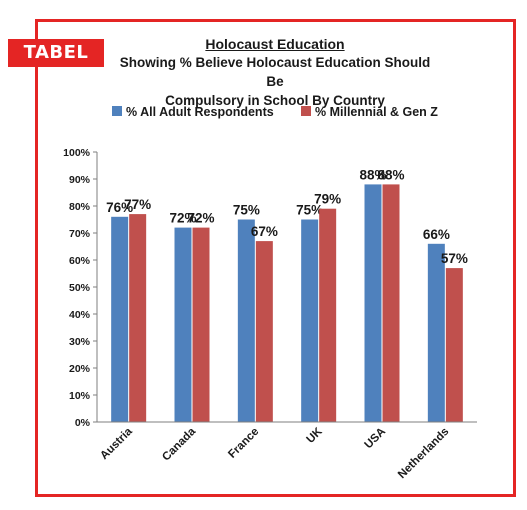 This screenshot has height=510, width=527. What do you see at coordinates (77, 153) in the screenshot?
I see `y-tick-label: 100%` at bounding box center [77, 153].